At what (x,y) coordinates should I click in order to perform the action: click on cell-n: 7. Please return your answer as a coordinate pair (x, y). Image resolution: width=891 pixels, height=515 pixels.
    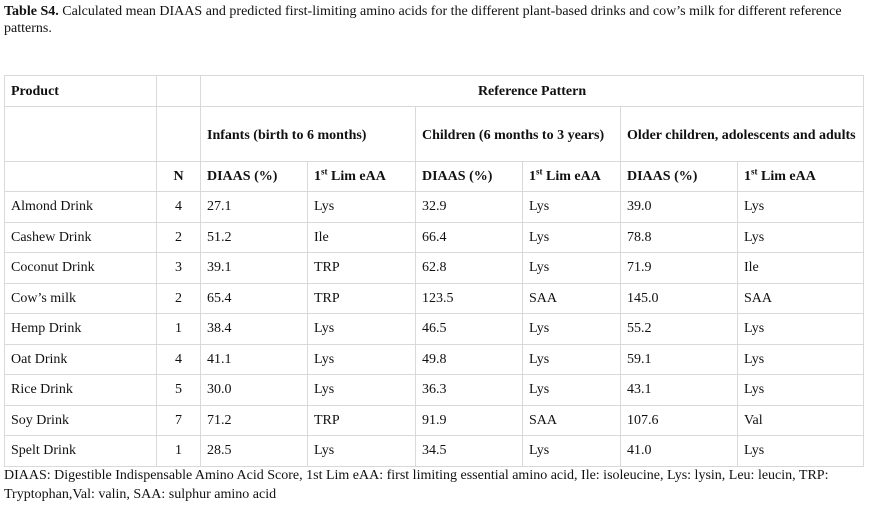
    Looking at the image, I should click on (178, 420).